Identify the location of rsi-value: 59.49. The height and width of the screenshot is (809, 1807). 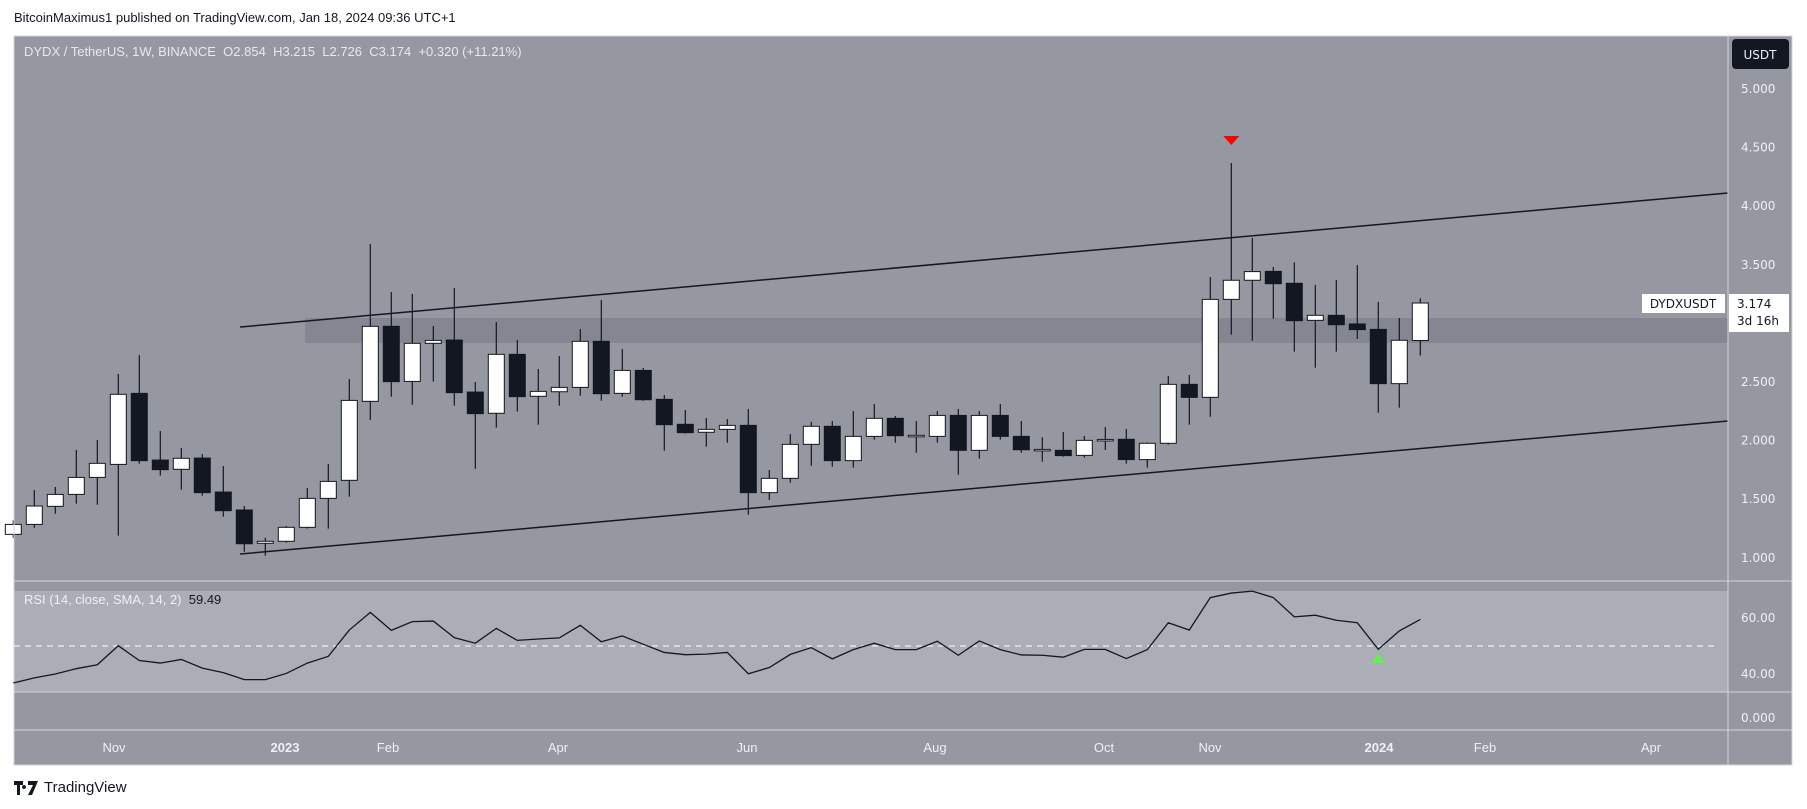
(205, 599).